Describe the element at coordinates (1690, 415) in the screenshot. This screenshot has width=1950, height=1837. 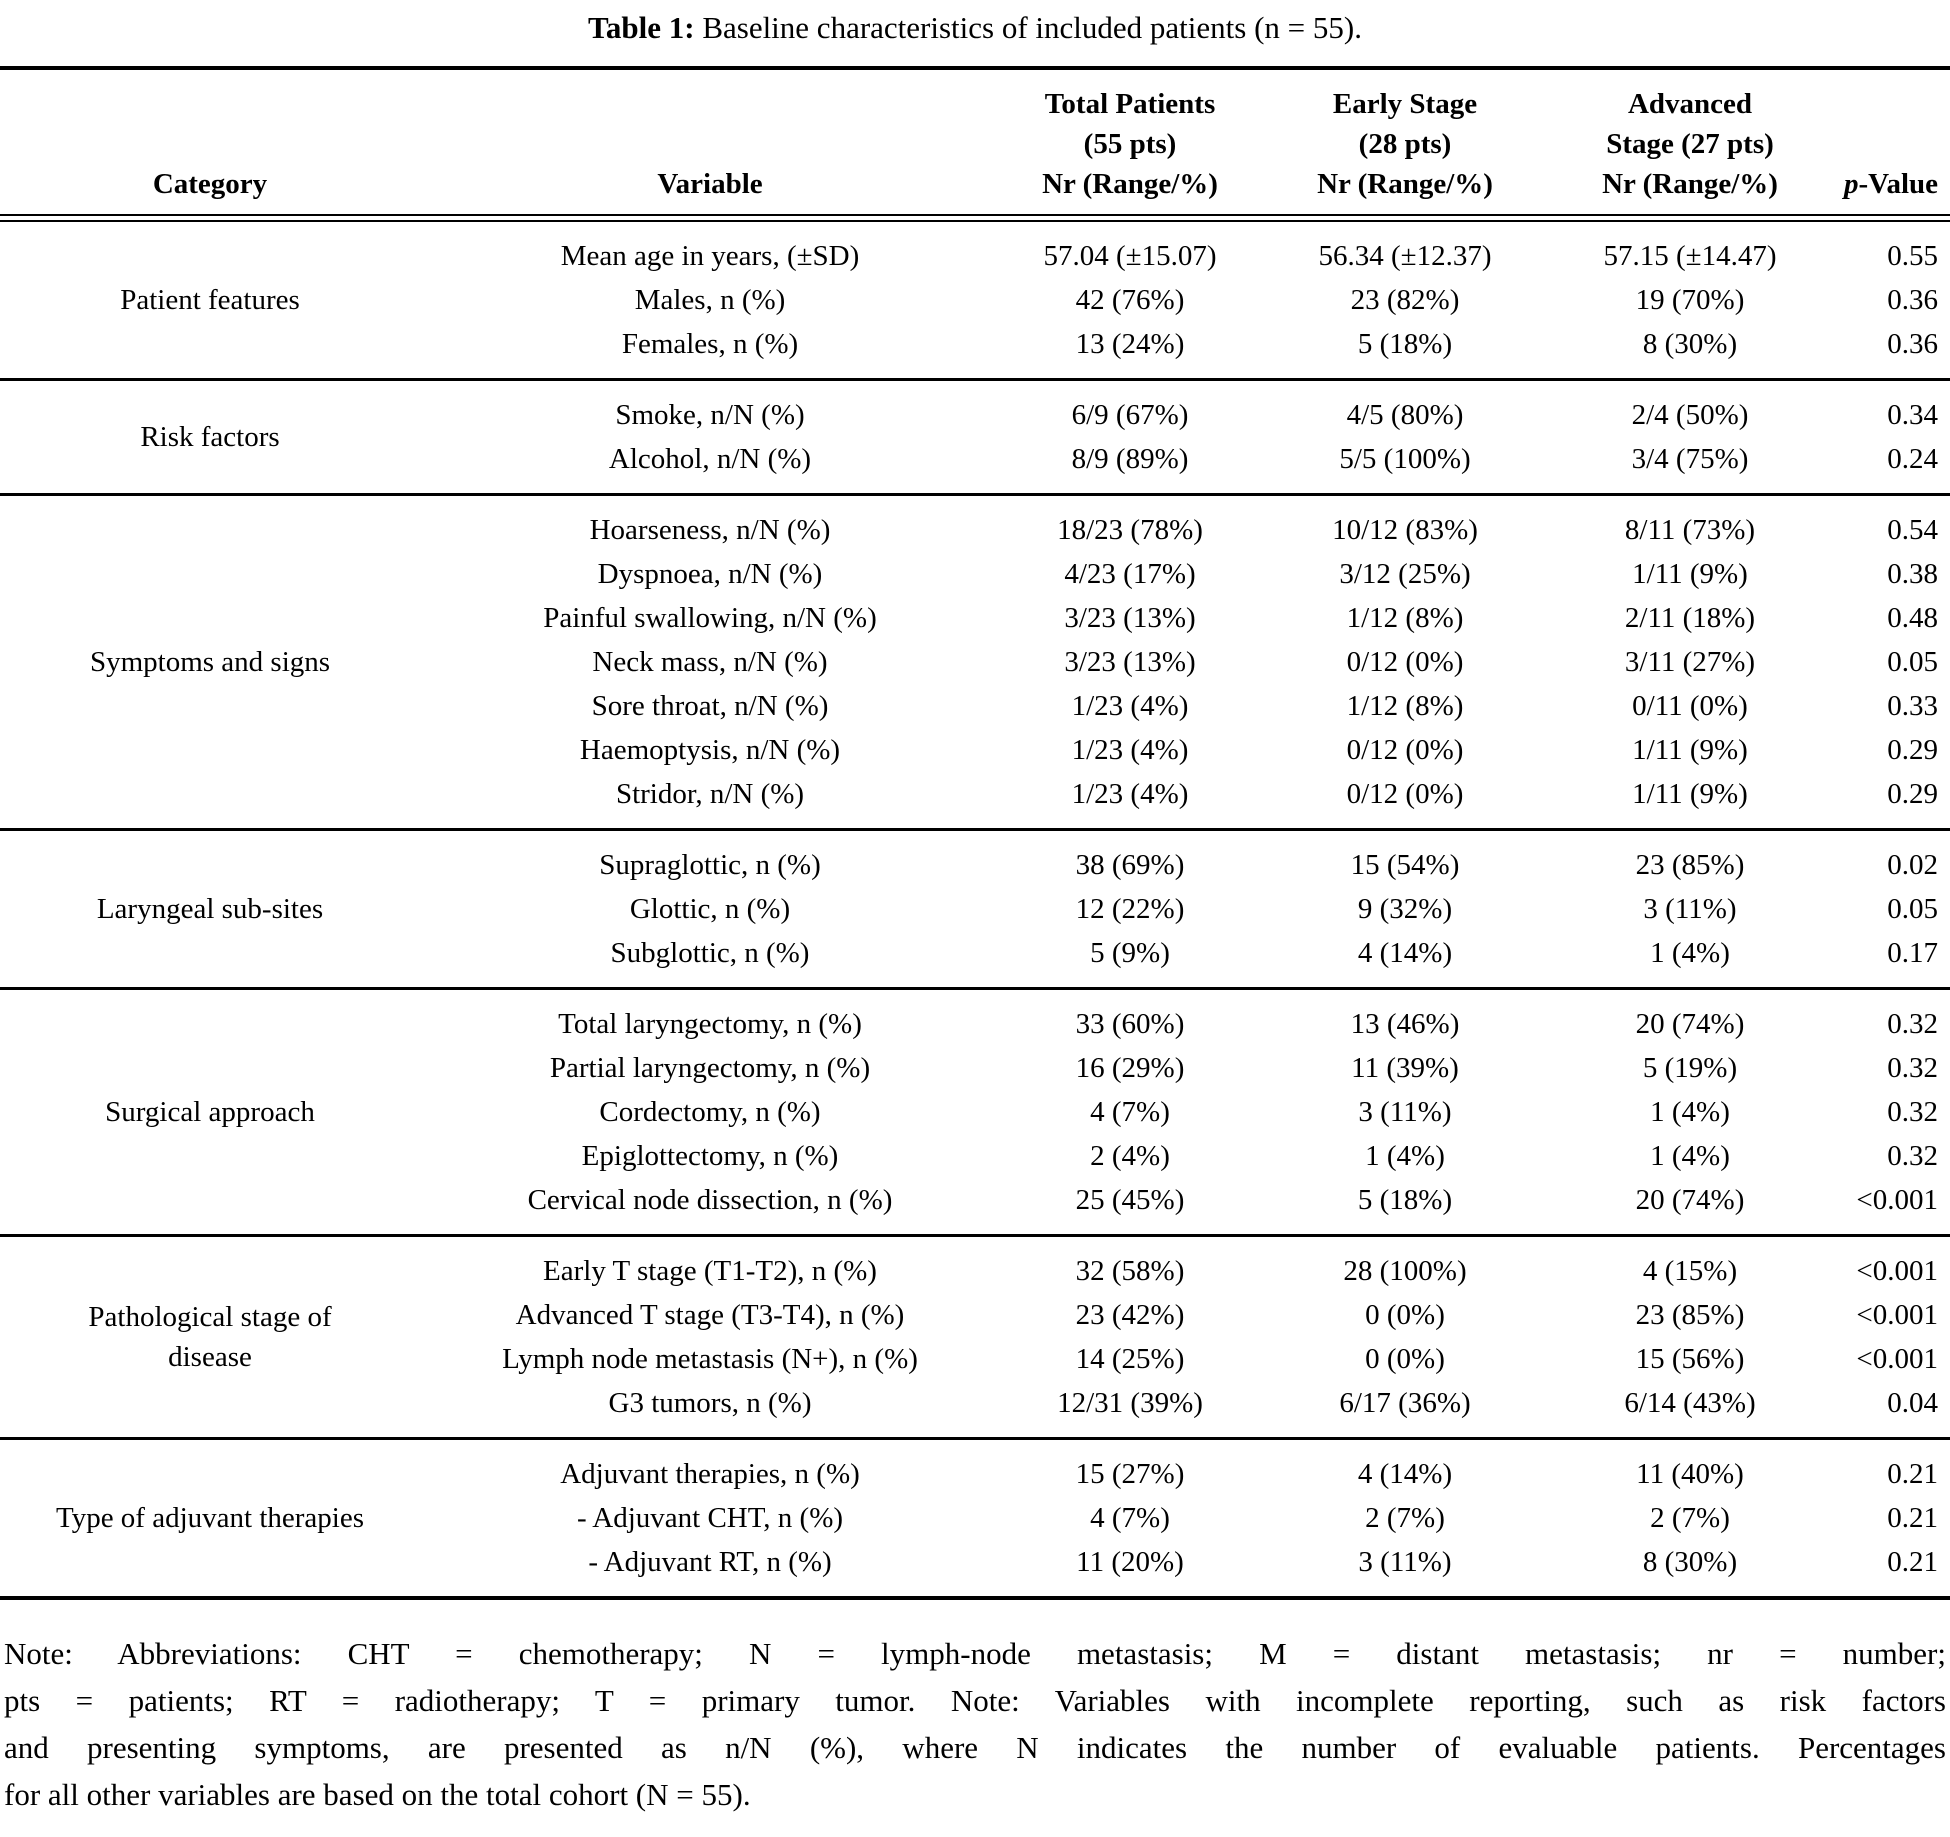
I see `cell-advanced: 2/4 (50%)` at that location.